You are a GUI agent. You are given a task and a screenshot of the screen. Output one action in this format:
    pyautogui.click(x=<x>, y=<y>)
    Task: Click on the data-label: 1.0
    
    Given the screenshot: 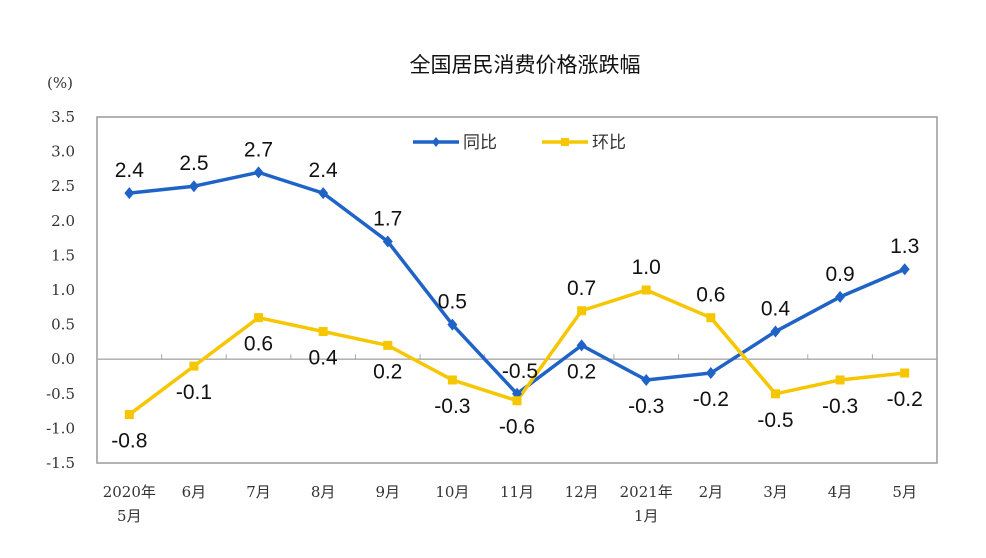 What is the action you would take?
    pyautogui.click(x=646, y=267)
    